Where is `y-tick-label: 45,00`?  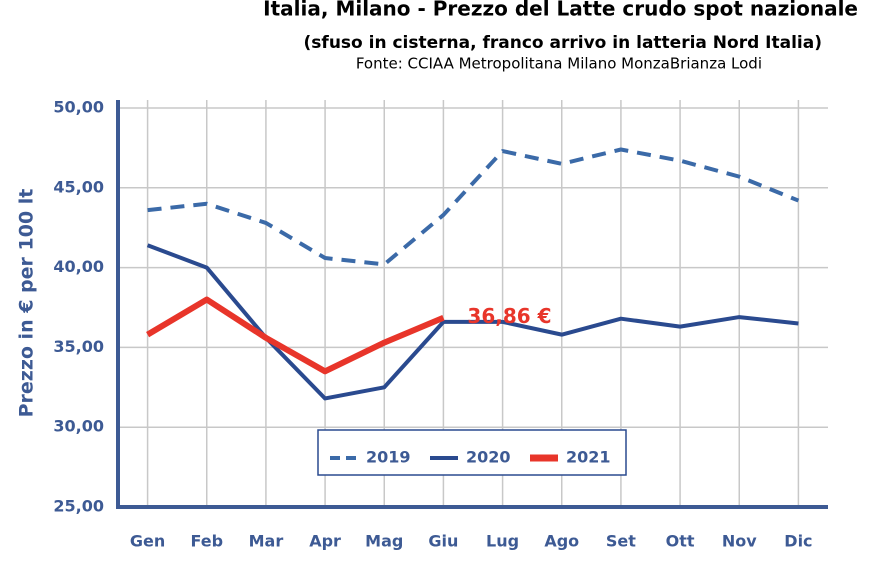
y-tick-label: 45,00 is located at coordinates (78, 186).